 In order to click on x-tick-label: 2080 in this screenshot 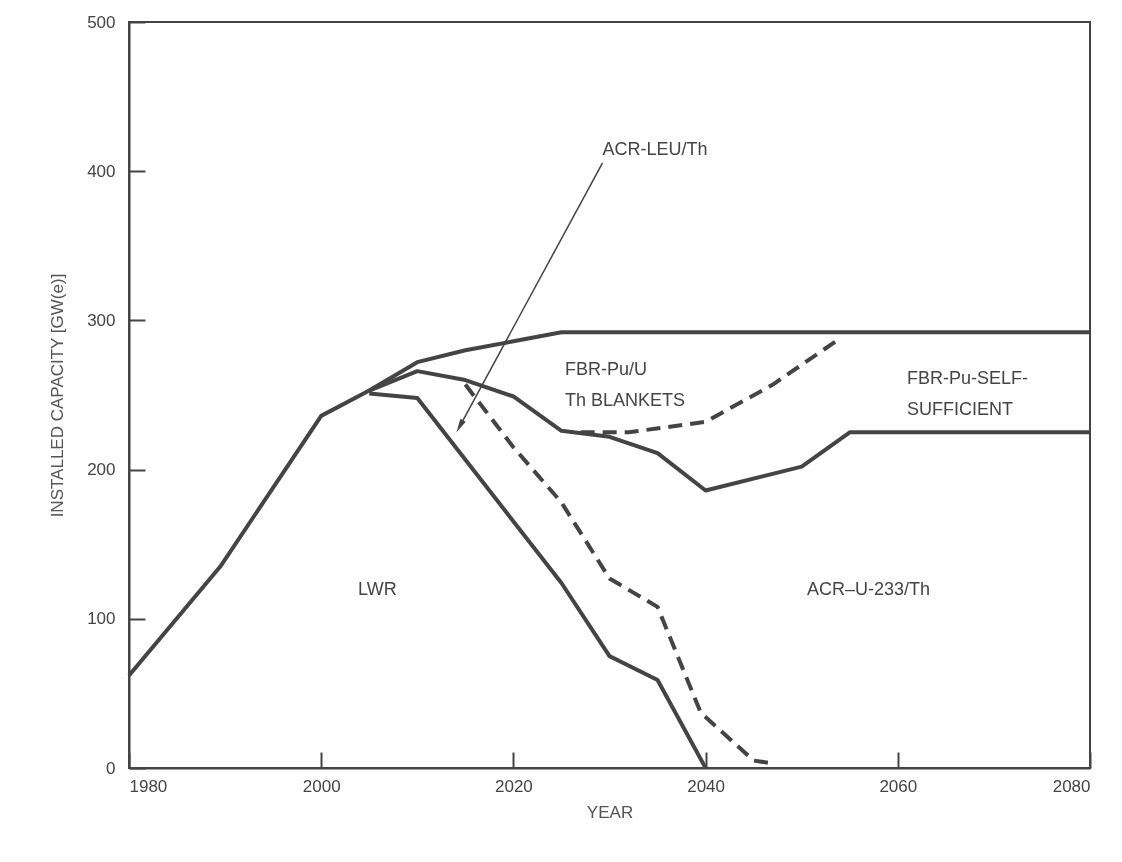, I will do `click(1071, 786)`.